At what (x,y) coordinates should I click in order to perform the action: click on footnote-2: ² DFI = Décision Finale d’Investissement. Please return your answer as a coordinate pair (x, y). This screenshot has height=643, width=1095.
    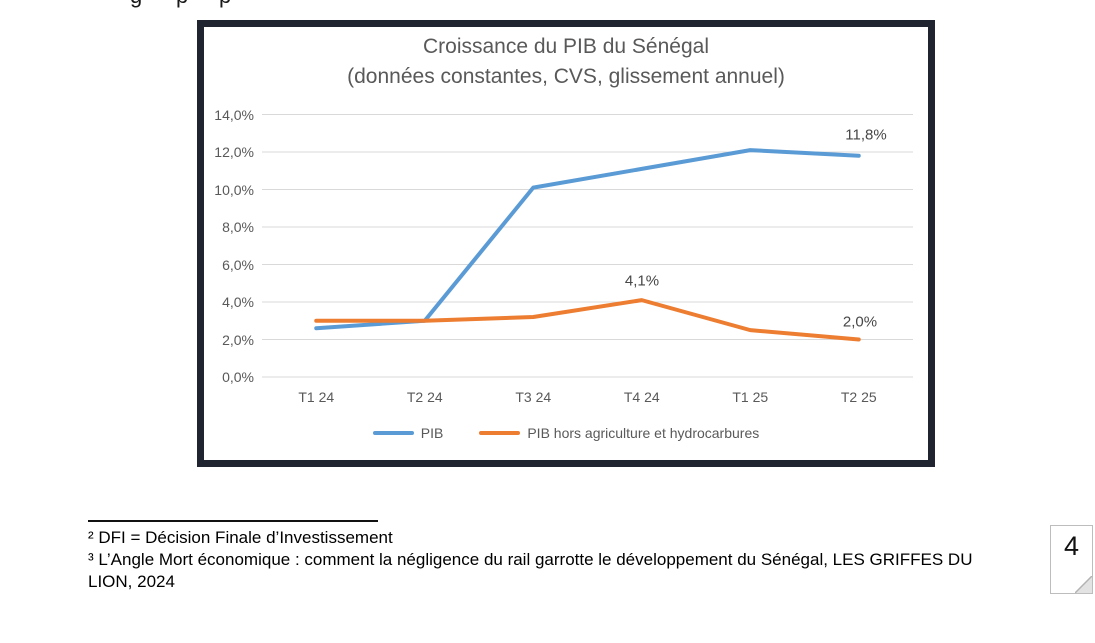
    Looking at the image, I should click on (240, 537).